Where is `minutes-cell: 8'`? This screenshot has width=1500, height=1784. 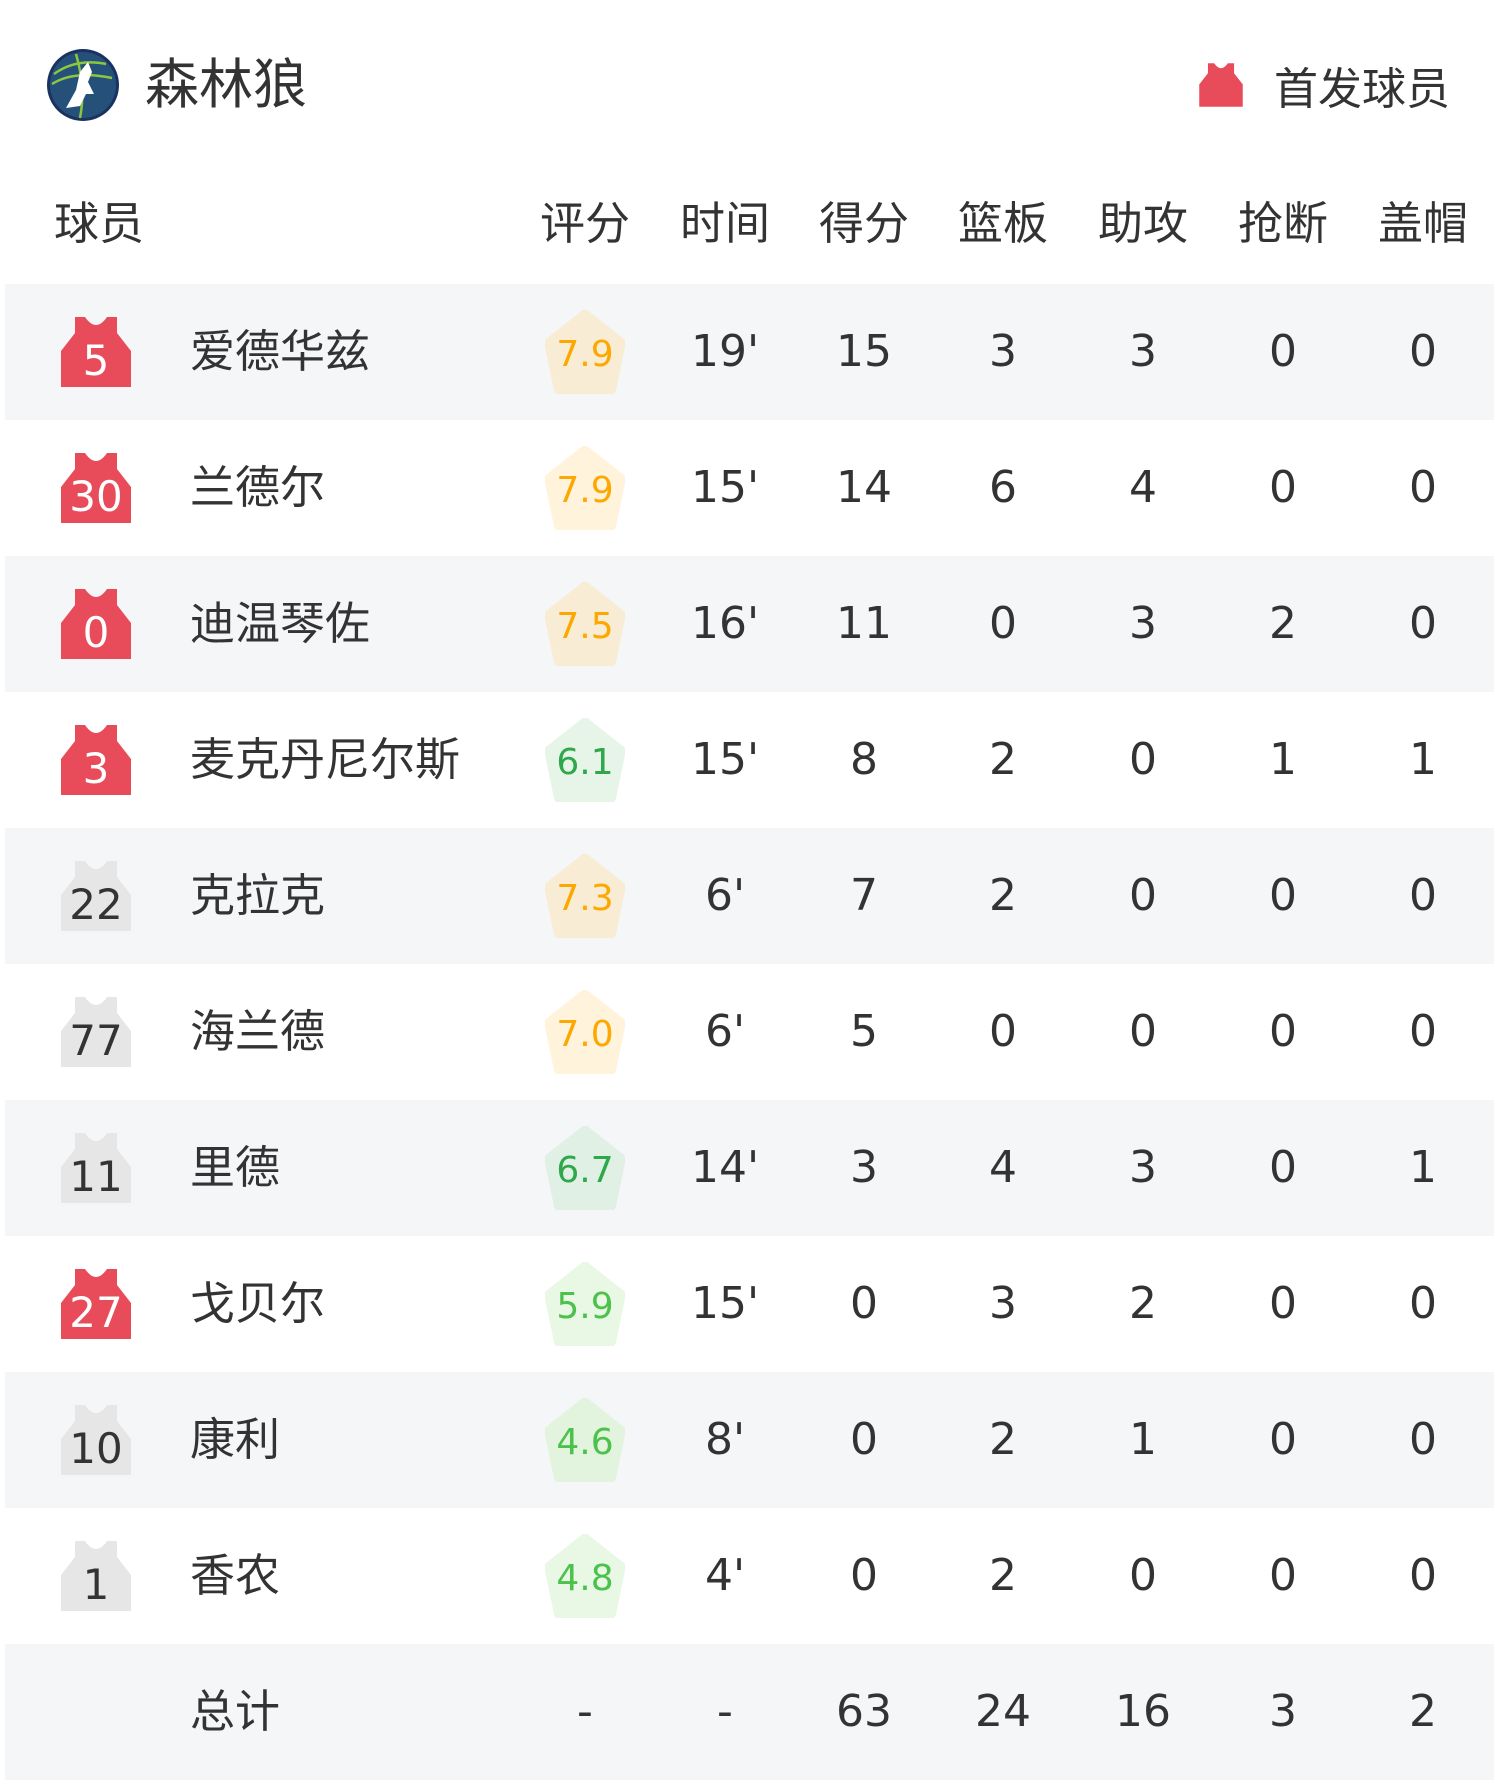 minutes-cell: 8' is located at coordinates (725, 1439).